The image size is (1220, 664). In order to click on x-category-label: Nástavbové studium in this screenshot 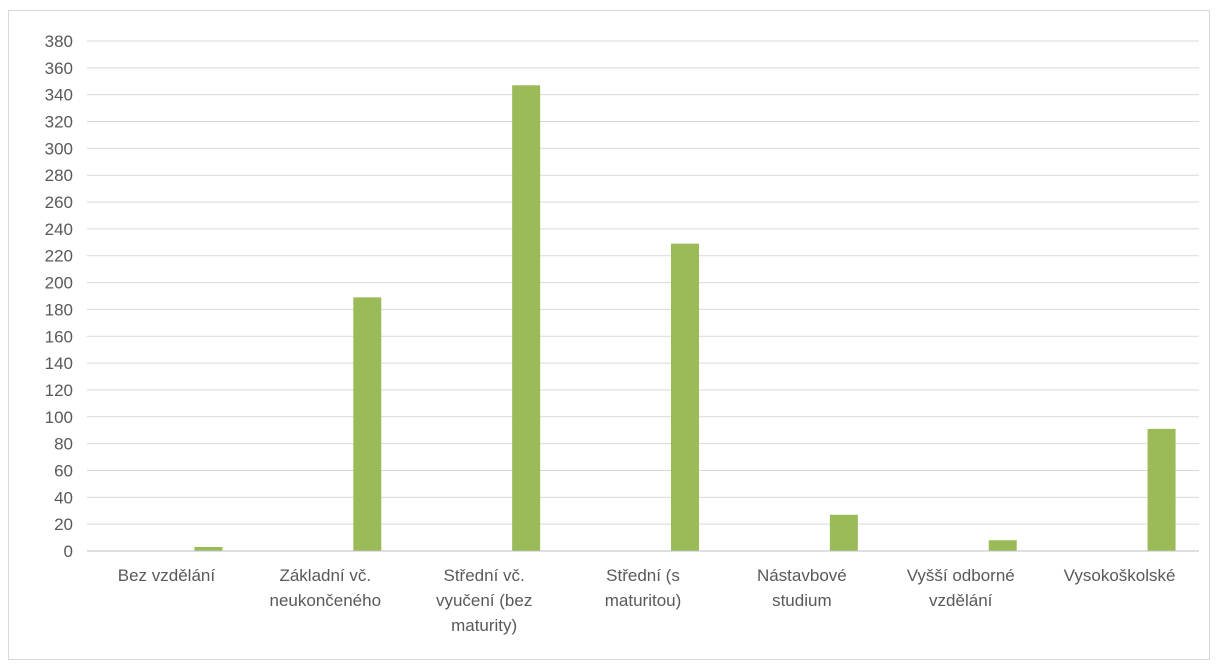, I will do `click(802, 588)`.